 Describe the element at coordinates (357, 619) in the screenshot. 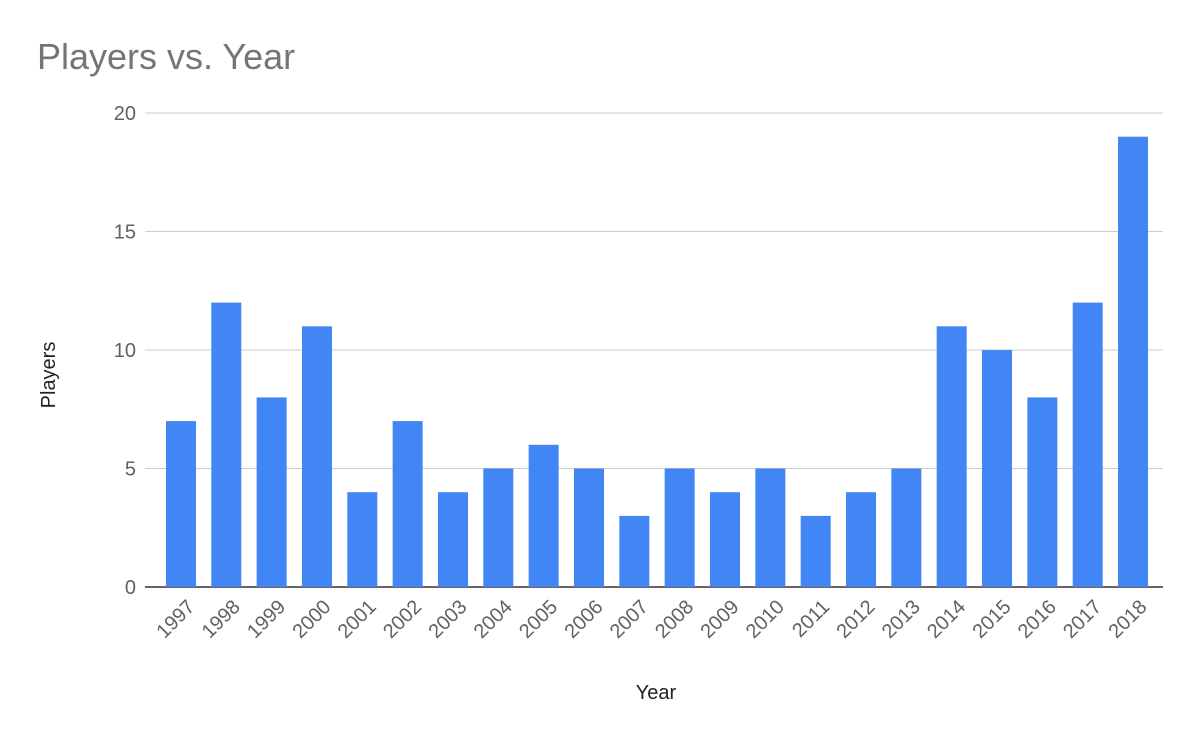

I see `x-tick-label: 2001` at that location.